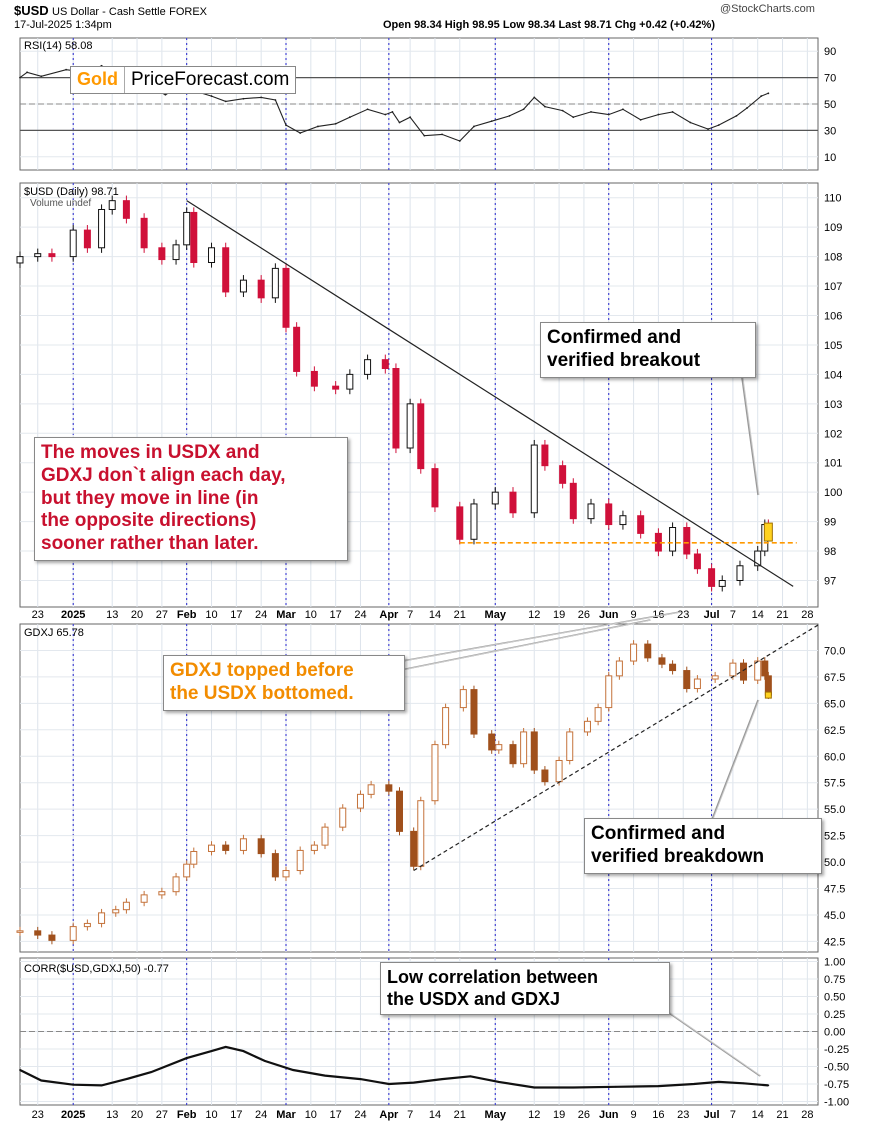 The image size is (875, 1126). What do you see at coordinates (236, 1115) in the screenshot?
I see `x-tick-label: 17` at bounding box center [236, 1115].